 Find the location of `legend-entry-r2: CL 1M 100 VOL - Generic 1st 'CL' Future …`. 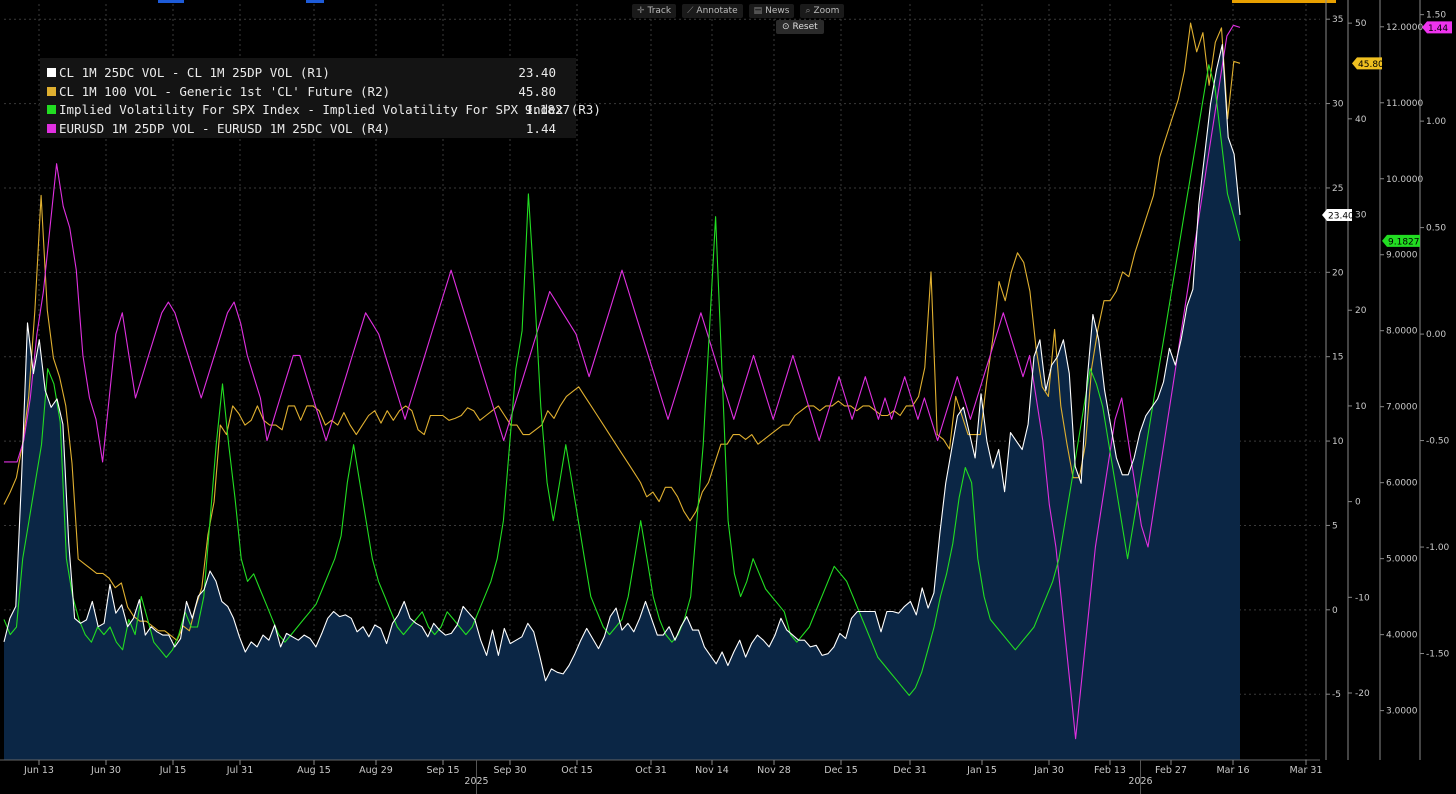

legend-entry-r2: CL 1M 100 VOL - Generic 1st 'CL' Future … is located at coordinates (308, 92).